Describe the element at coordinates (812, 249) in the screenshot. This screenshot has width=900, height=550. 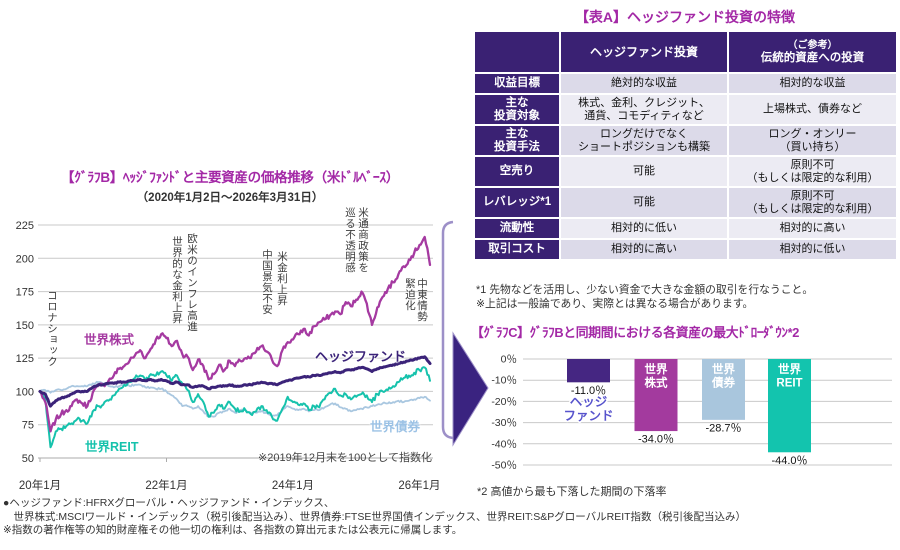
I see `traditional-value-cell: 相対的に低い` at that location.